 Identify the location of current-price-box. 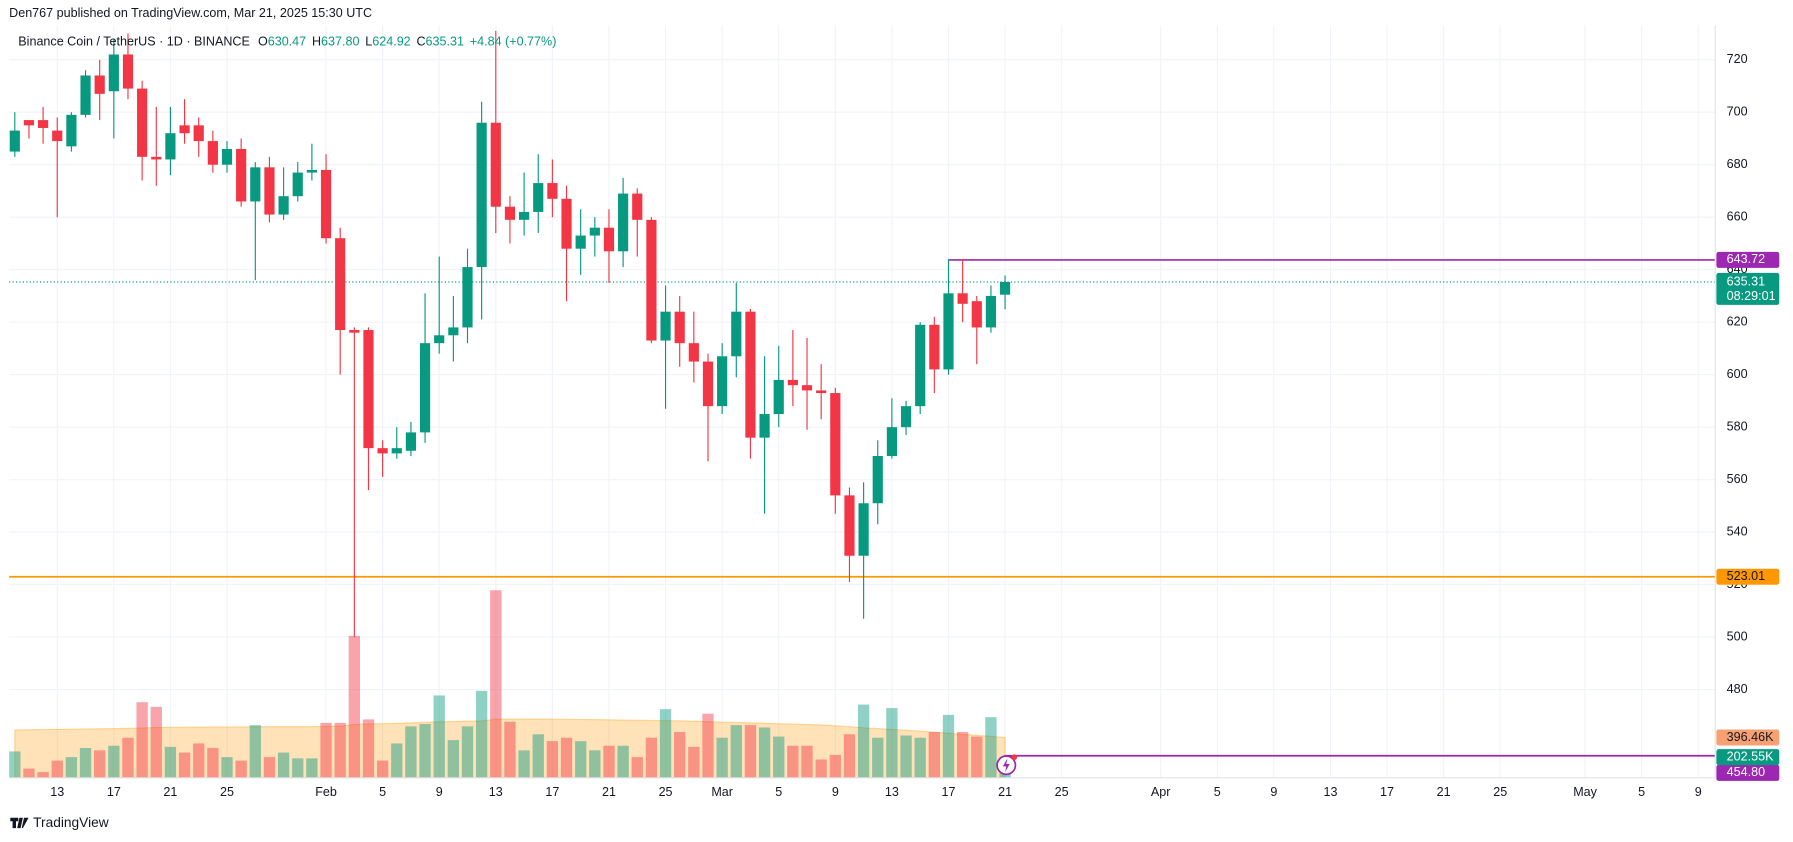
(1748, 288).